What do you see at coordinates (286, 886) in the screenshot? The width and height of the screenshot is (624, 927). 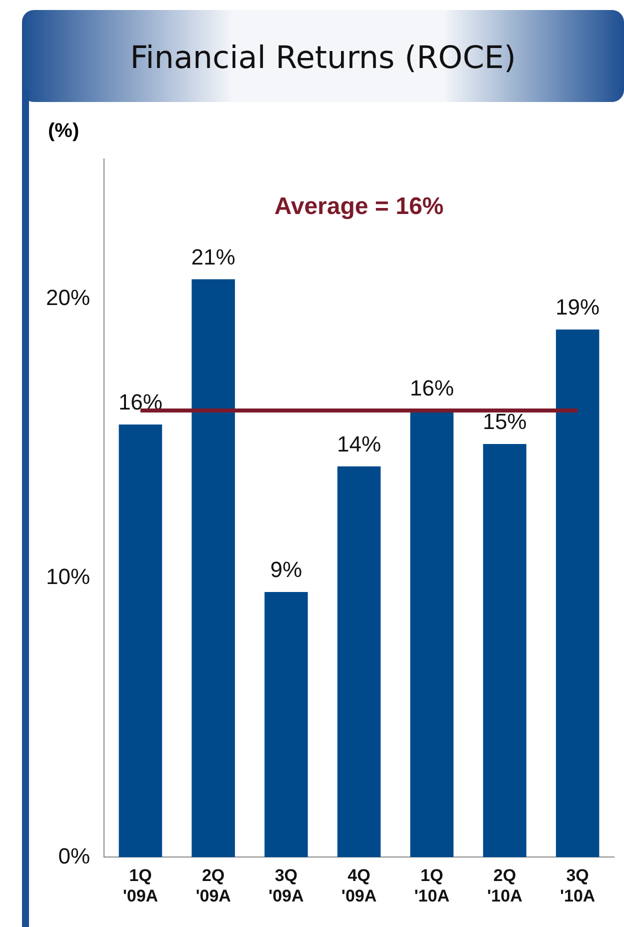 I see `x-tick-label: 3Q '09A` at bounding box center [286, 886].